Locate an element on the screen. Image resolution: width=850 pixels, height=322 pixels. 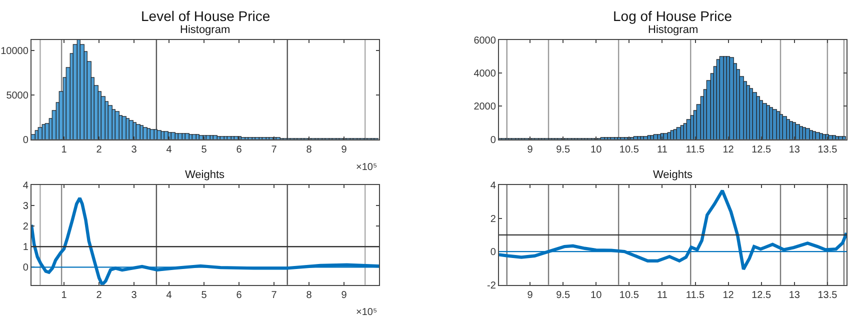
chart-title: Level of House Price is located at coordinates (205, 16).